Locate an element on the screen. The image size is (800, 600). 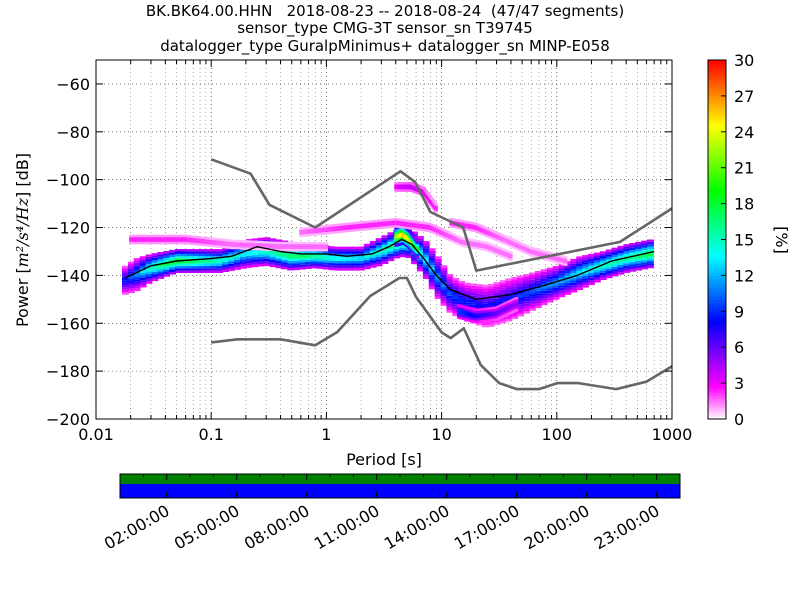
y-axis-label: Power [m²/s⁴/Hz] [dB] is located at coordinates (22, 240).